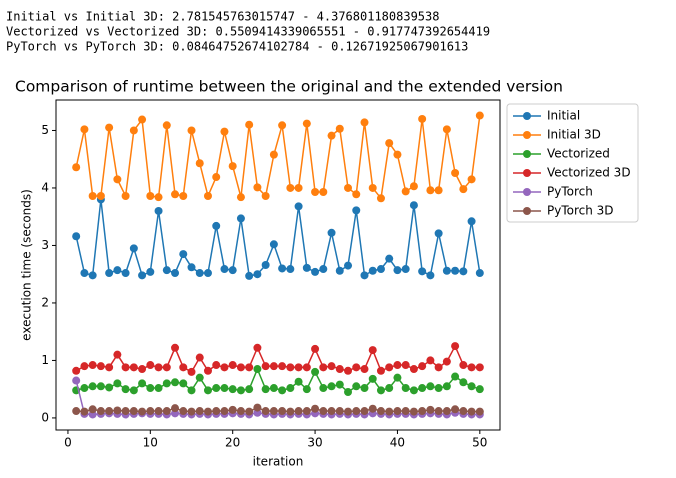 The height and width of the screenshot is (478, 676). Describe the element at coordinates (278, 238) in the screenshot. I see `series-line` at that location.